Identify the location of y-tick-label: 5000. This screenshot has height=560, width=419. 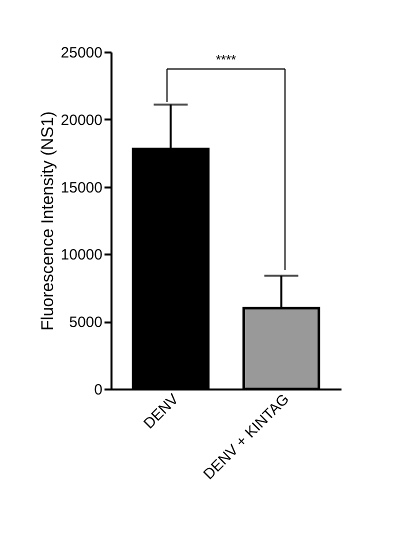
(85, 323).